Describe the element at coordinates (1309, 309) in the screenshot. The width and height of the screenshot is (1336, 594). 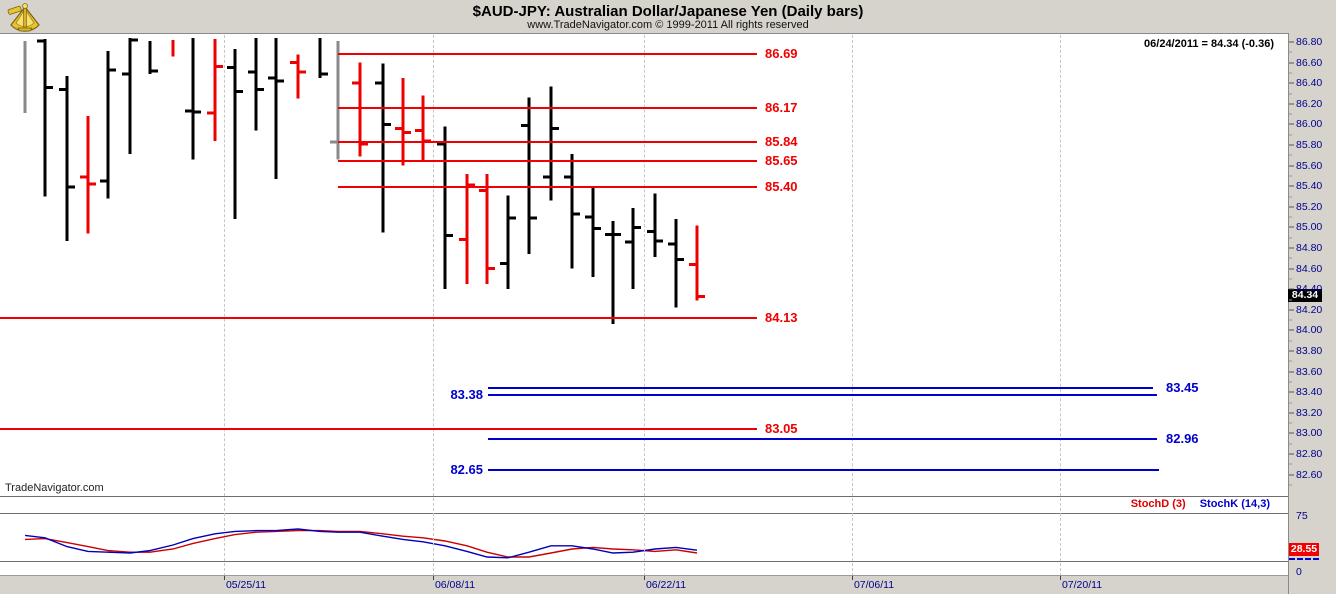
I see `price-axis-label: 84.20` at that location.